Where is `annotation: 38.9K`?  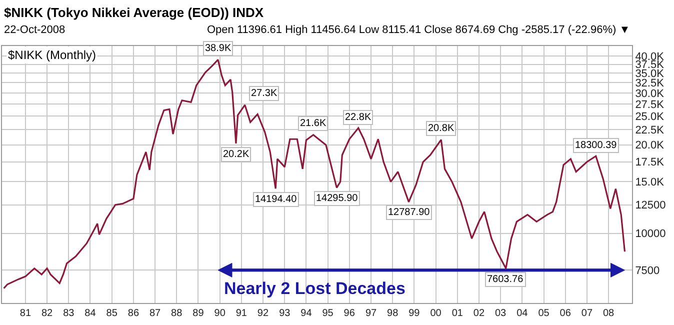
annotation: 38.9K is located at coordinates (218, 48).